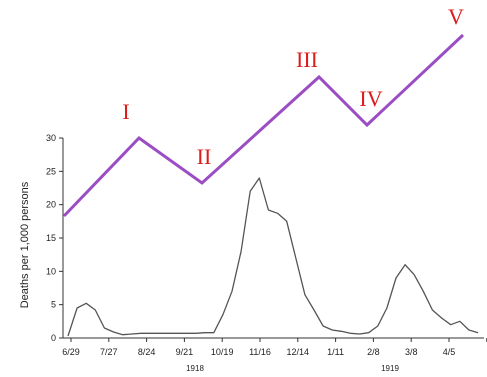  I want to click on y-tick-label: 20, so click(51, 205).